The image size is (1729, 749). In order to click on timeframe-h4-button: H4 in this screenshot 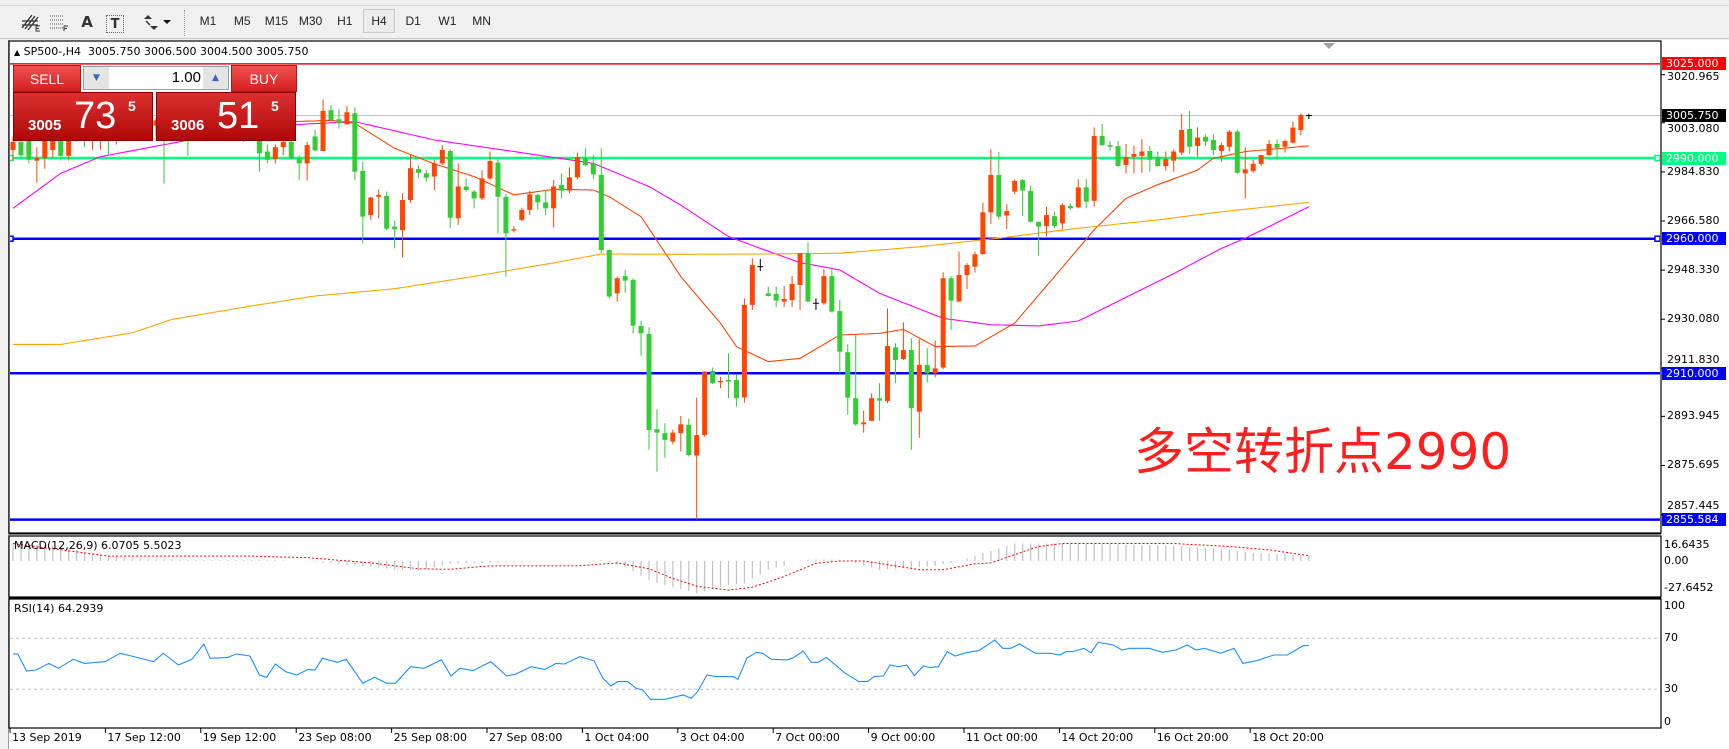, I will do `click(379, 21)`.